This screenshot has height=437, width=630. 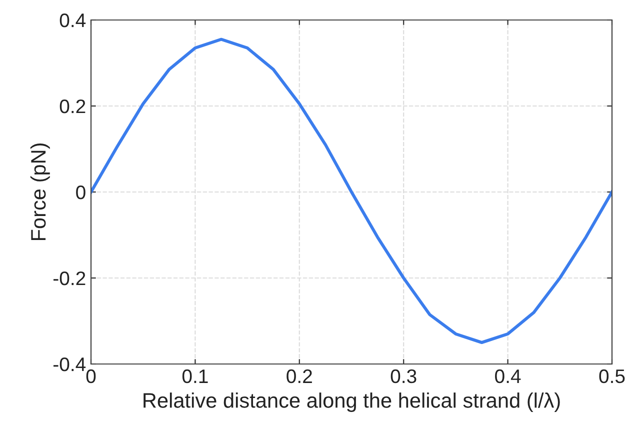 I want to click on x-tick-label: 0.5, so click(x=612, y=376).